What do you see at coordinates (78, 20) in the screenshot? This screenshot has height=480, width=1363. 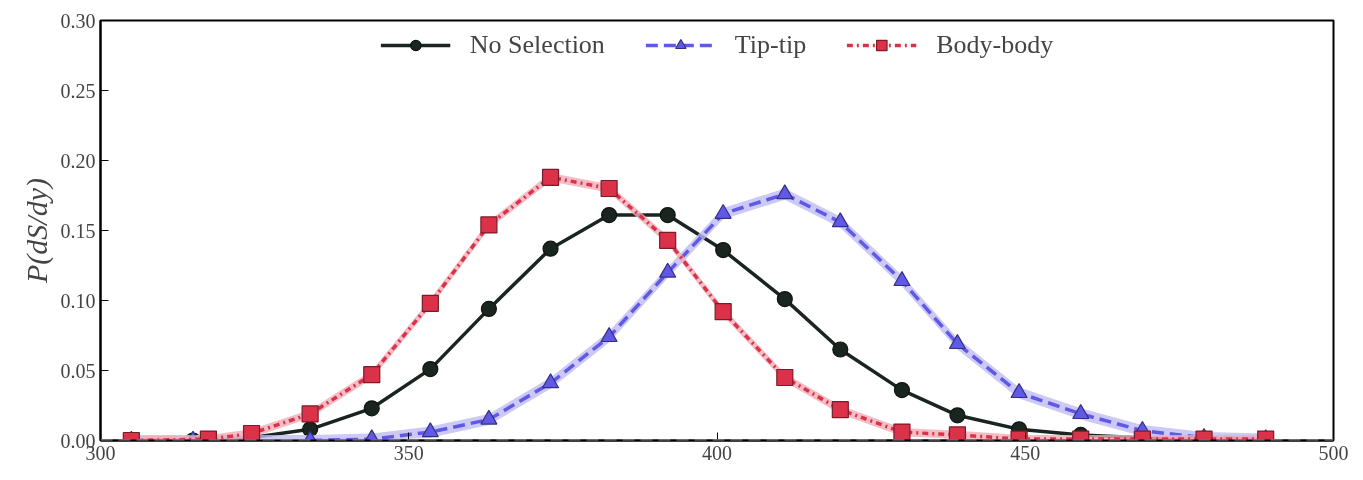 I see `y-tick-label: 0.30` at bounding box center [78, 20].